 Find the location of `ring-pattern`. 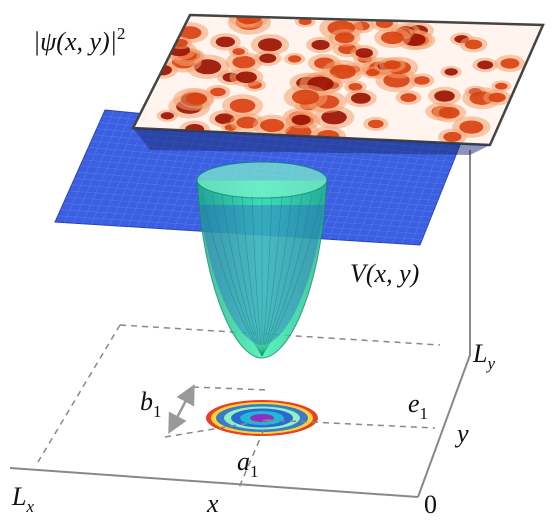

ring-pattern is located at coordinates (262, 418).